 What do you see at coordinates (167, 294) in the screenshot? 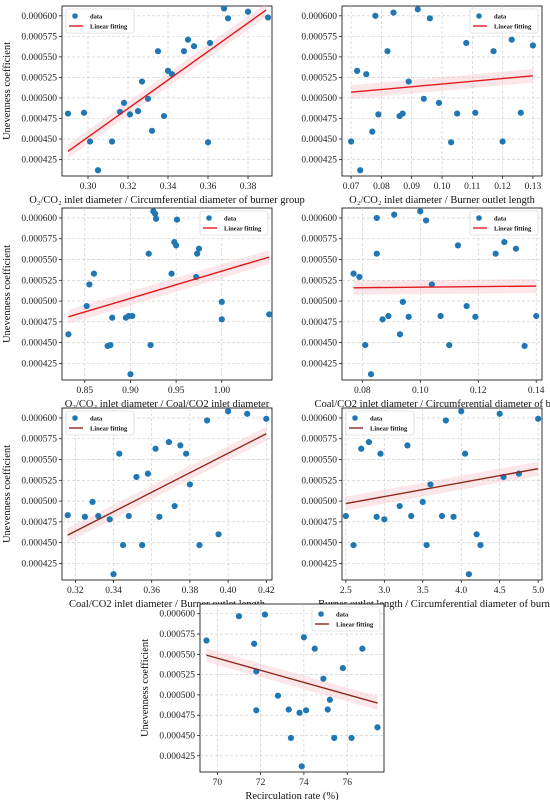
I see `plot-area` at bounding box center [167, 294].